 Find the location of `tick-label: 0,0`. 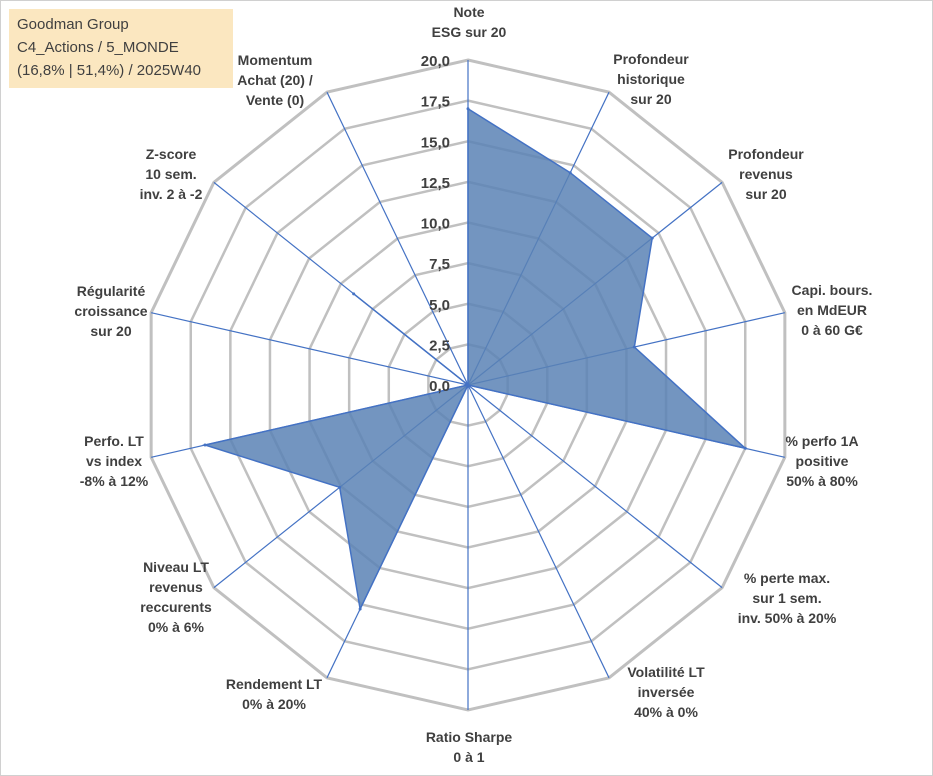

tick-label: 0,0 is located at coordinates (439, 386).